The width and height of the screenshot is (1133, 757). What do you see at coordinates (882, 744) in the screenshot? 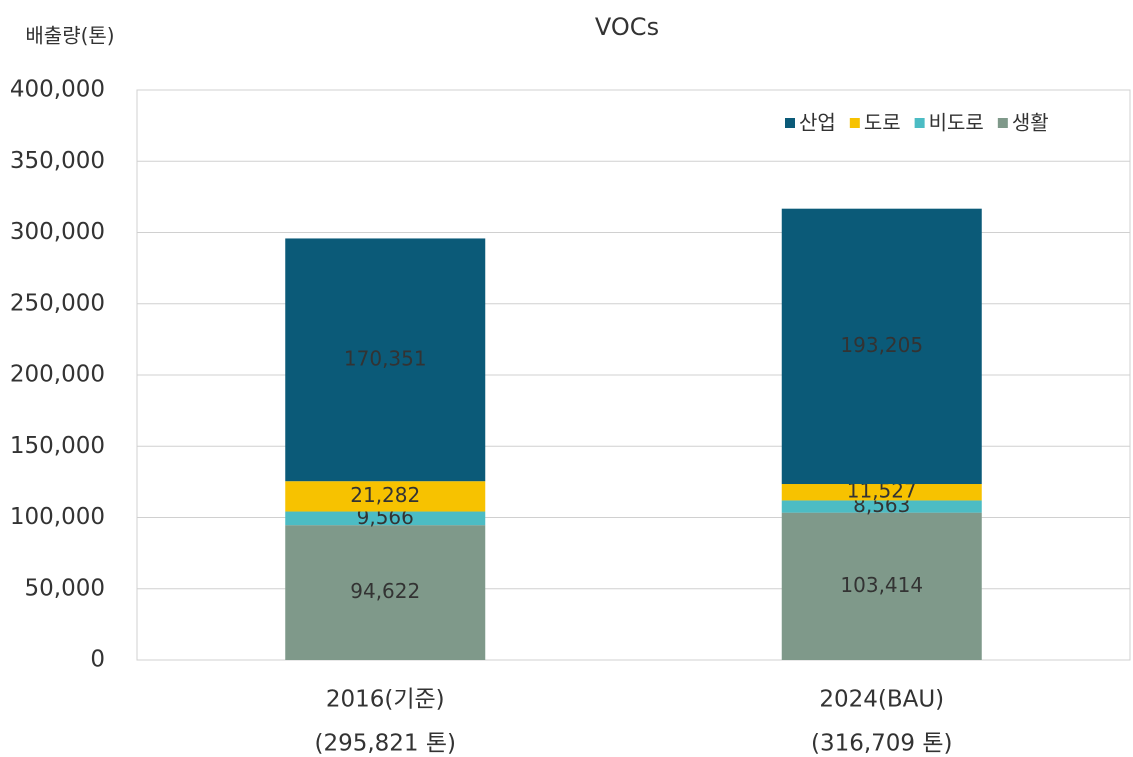
I see `x-tick-label: (316,709 톤)` at bounding box center [882, 744].